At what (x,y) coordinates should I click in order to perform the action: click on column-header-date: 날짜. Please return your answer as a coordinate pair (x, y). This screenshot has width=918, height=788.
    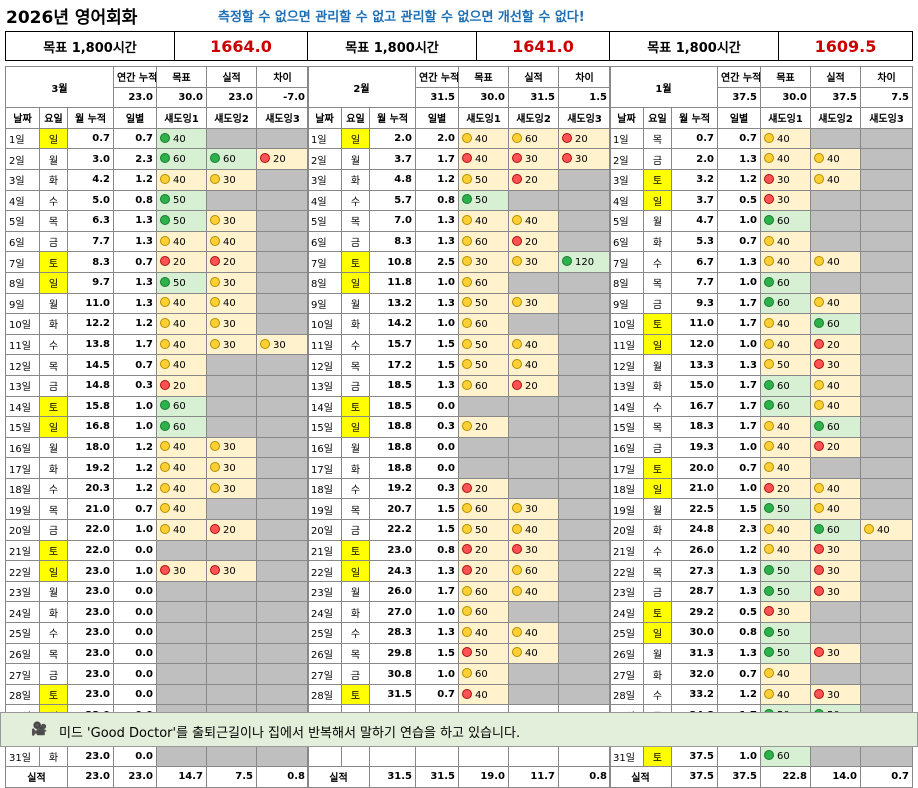
    Looking at the image, I should click on (22, 118).